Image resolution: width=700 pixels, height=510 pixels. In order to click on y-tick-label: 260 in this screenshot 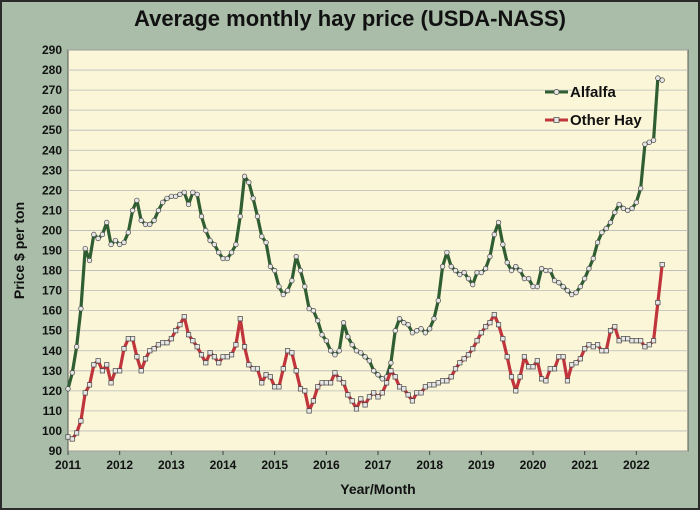, I will do `click(52, 110)`.